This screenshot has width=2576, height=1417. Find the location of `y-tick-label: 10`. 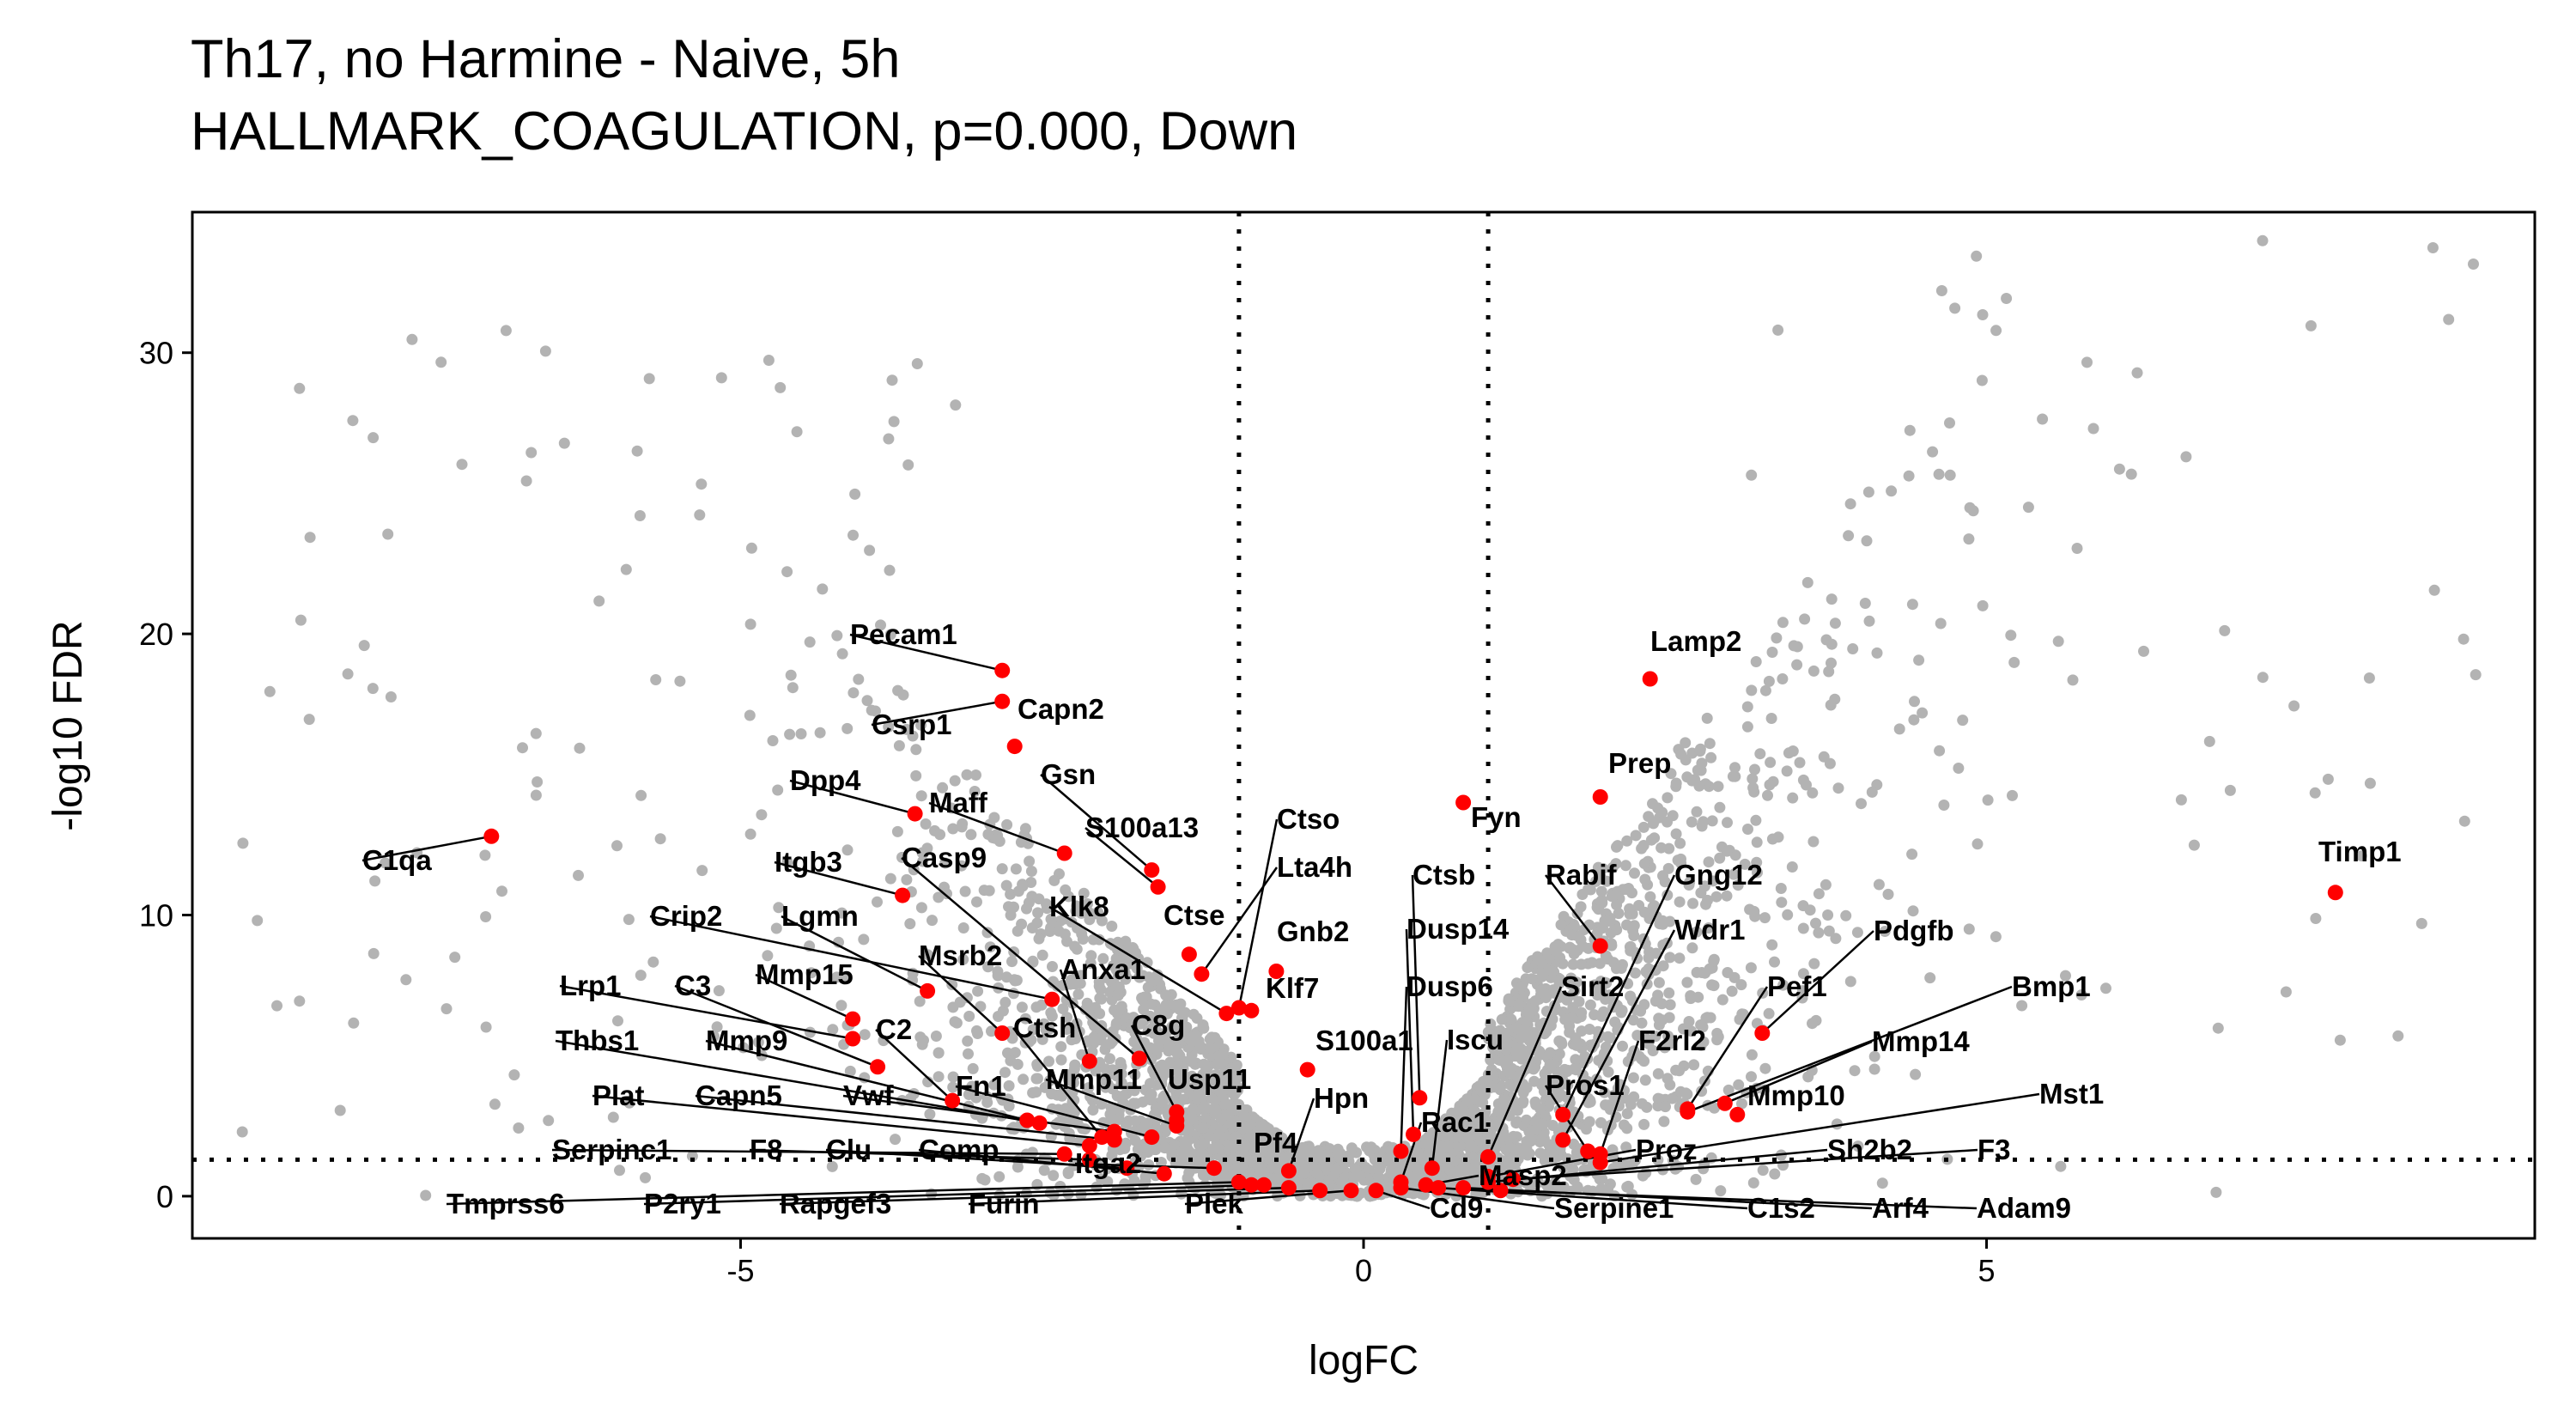

y-tick-label: 10 is located at coordinates (156, 915).